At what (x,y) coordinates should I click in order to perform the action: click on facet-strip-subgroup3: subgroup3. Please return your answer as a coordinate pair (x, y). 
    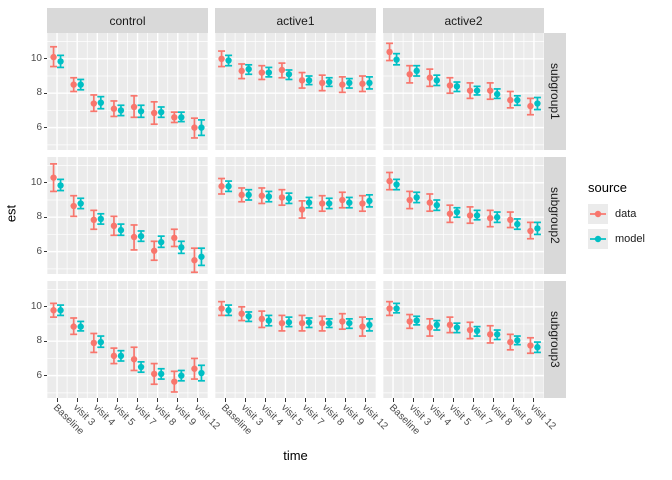
    Looking at the image, I should click on (555, 339).